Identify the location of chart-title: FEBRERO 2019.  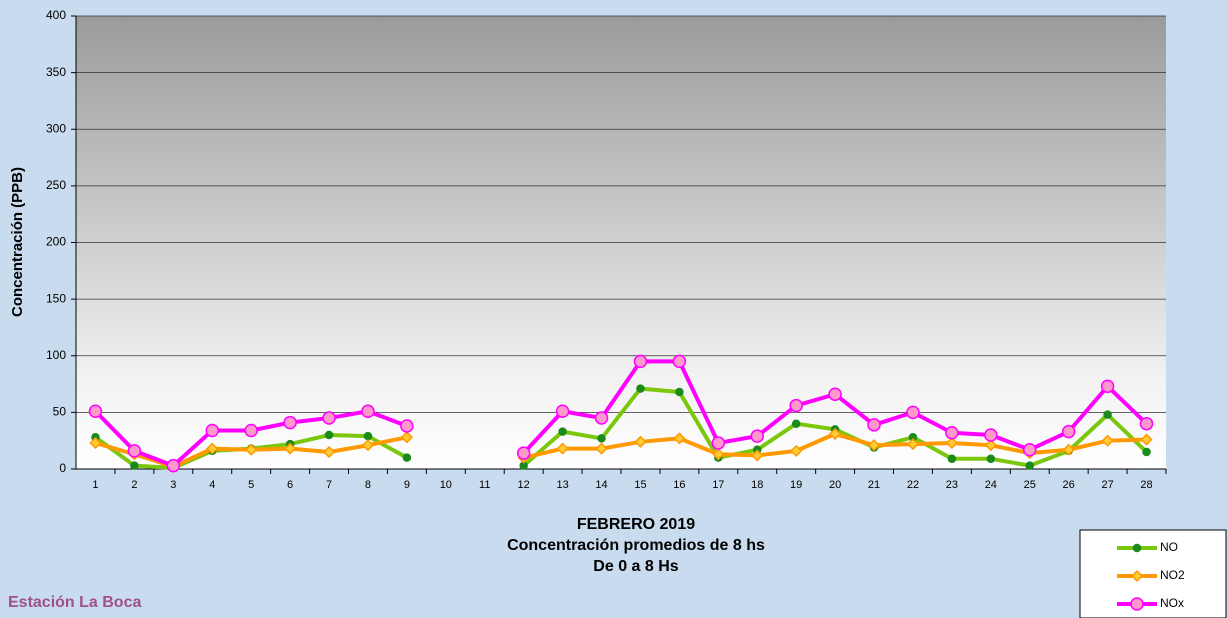
(636, 524).